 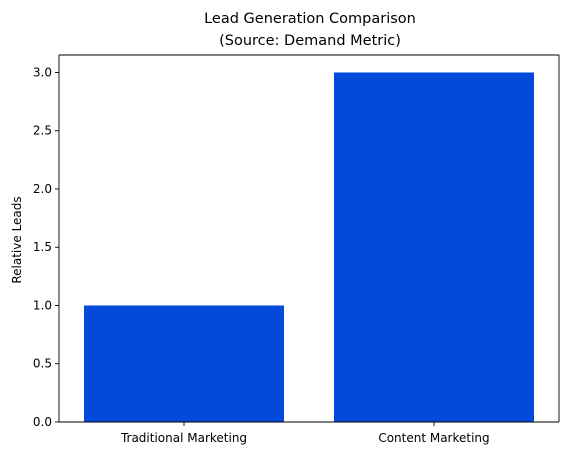 I want to click on y-tick-label: 0.5, so click(x=42, y=364).